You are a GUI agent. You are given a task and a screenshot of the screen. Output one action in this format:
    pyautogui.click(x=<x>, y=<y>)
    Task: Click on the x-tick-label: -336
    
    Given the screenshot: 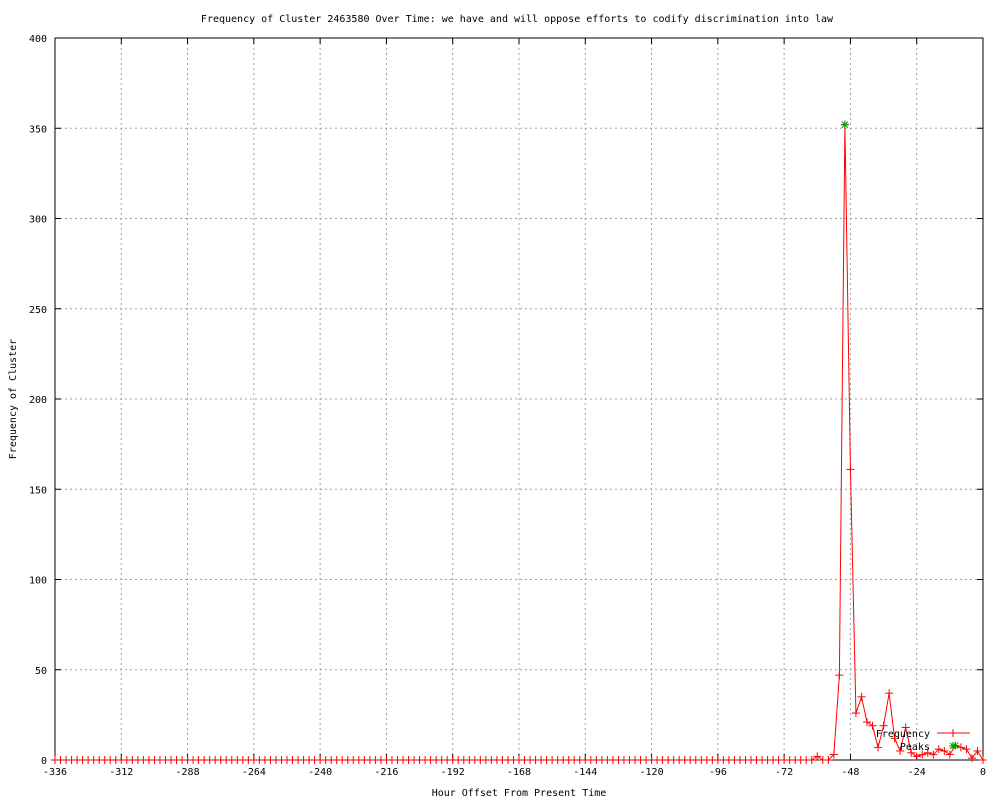 What is the action you would take?
    pyautogui.click(x=55, y=772)
    